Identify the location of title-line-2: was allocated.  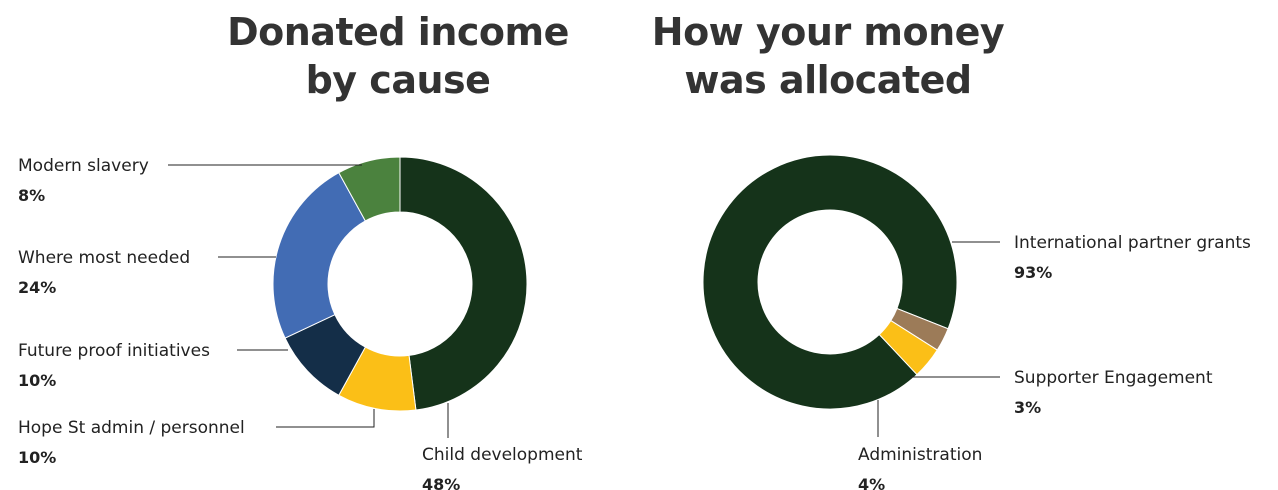
(828, 80).